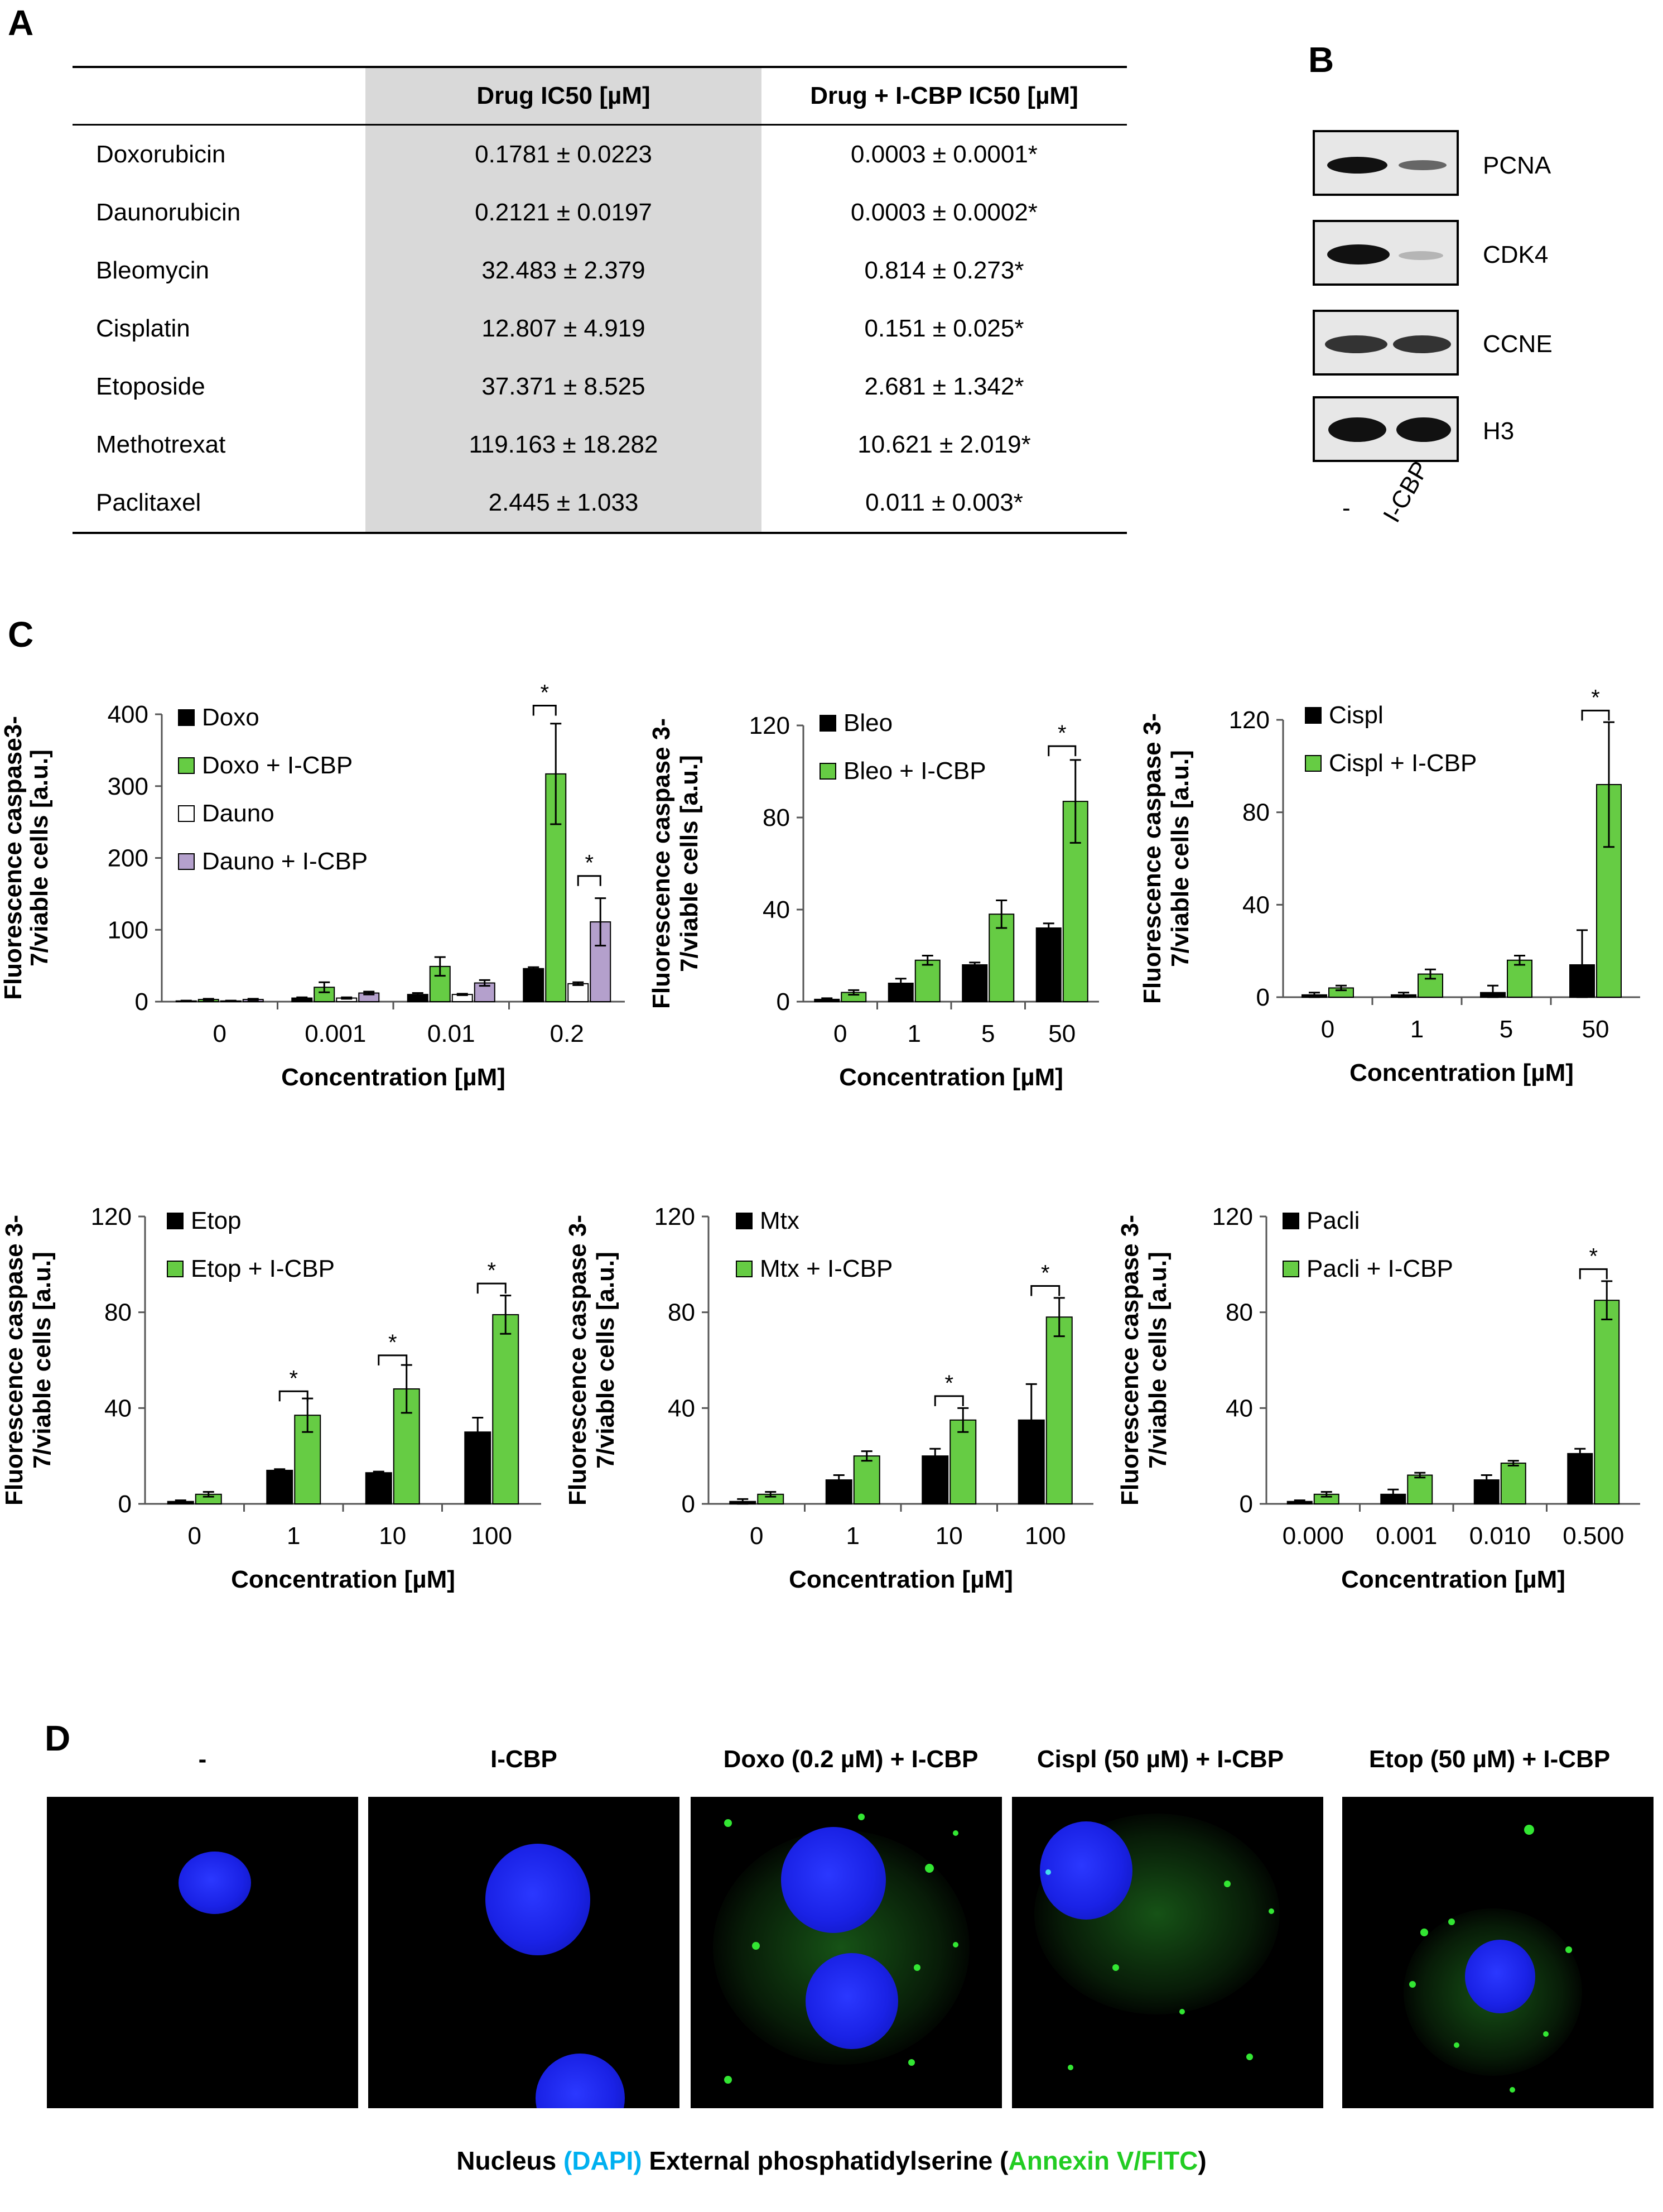 The width and height of the screenshot is (1663, 2212). What do you see at coordinates (1167, 1952) in the screenshot?
I see `micro-image-cispl` at bounding box center [1167, 1952].